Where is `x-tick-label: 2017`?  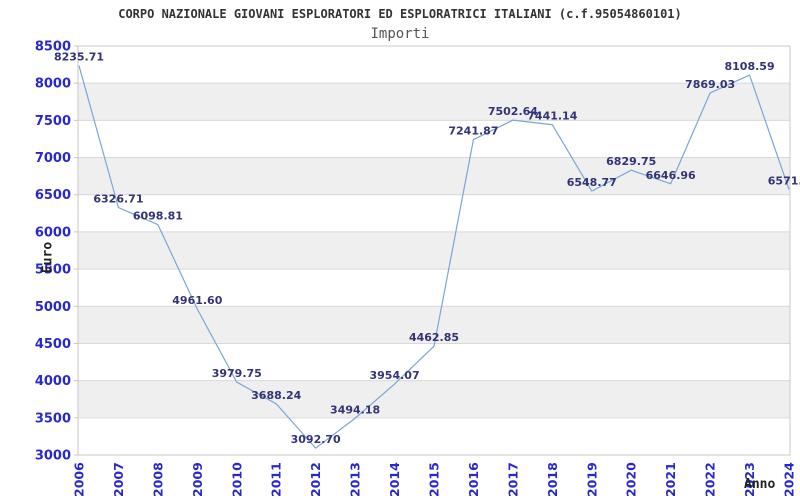 x-tick-label: 2017 is located at coordinates (512, 479).